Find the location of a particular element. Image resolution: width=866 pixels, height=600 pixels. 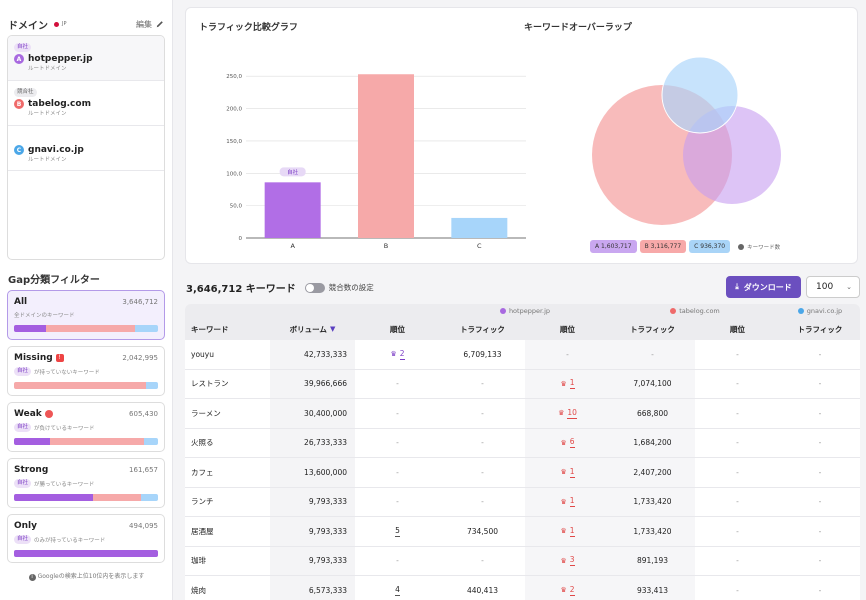

rank-value: 3 is located at coordinates (572, 561).